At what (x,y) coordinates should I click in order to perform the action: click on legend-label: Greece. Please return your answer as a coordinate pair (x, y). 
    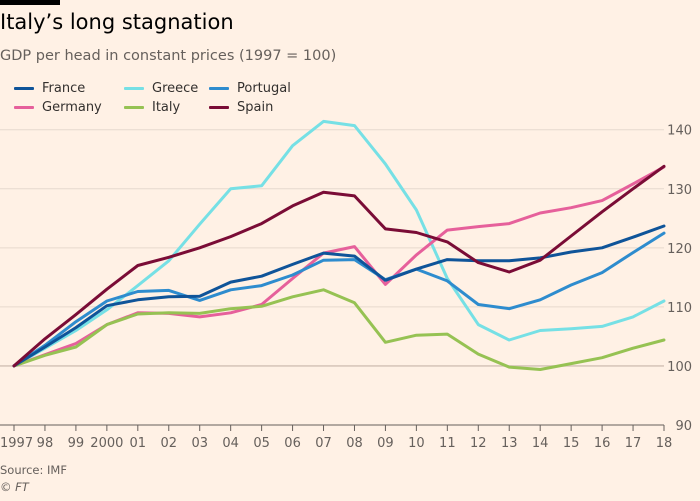
    Looking at the image, I should click on (175, 88).